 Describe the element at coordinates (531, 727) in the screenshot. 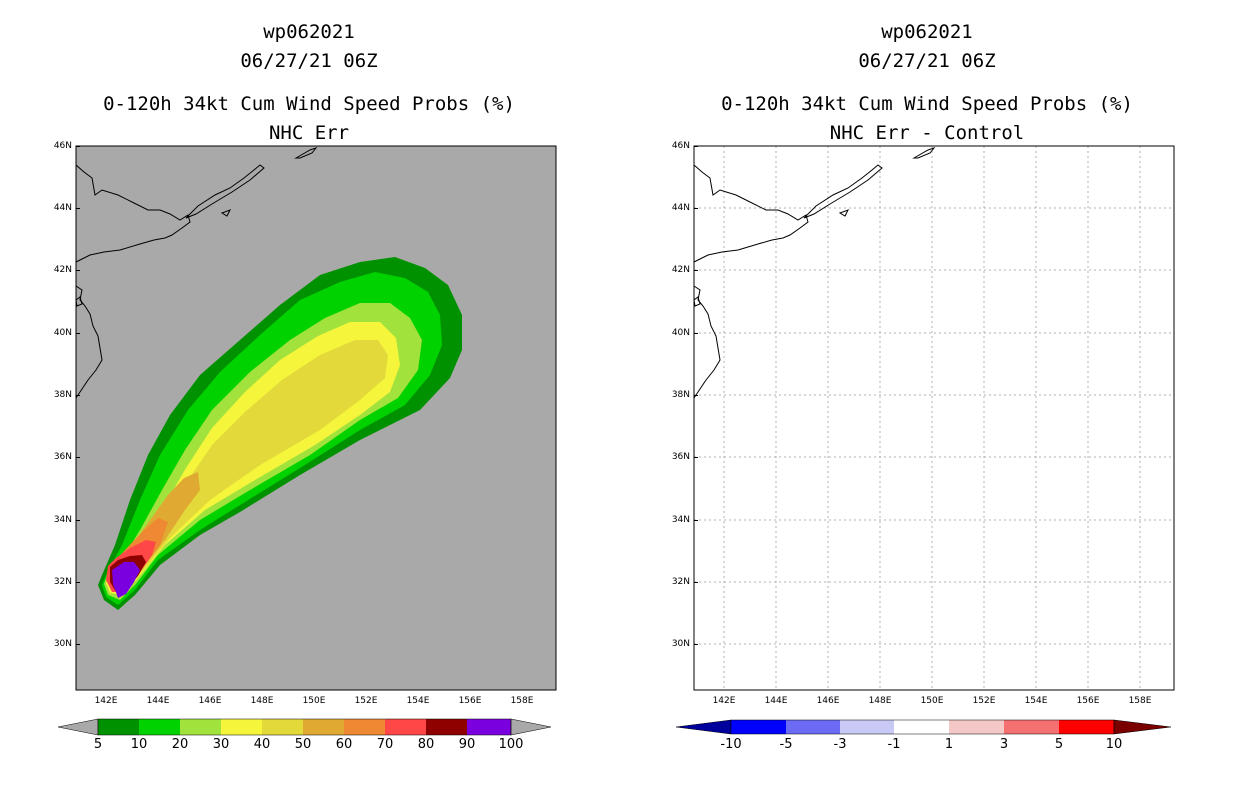

I see `colorbar-high-arrow` at that location.